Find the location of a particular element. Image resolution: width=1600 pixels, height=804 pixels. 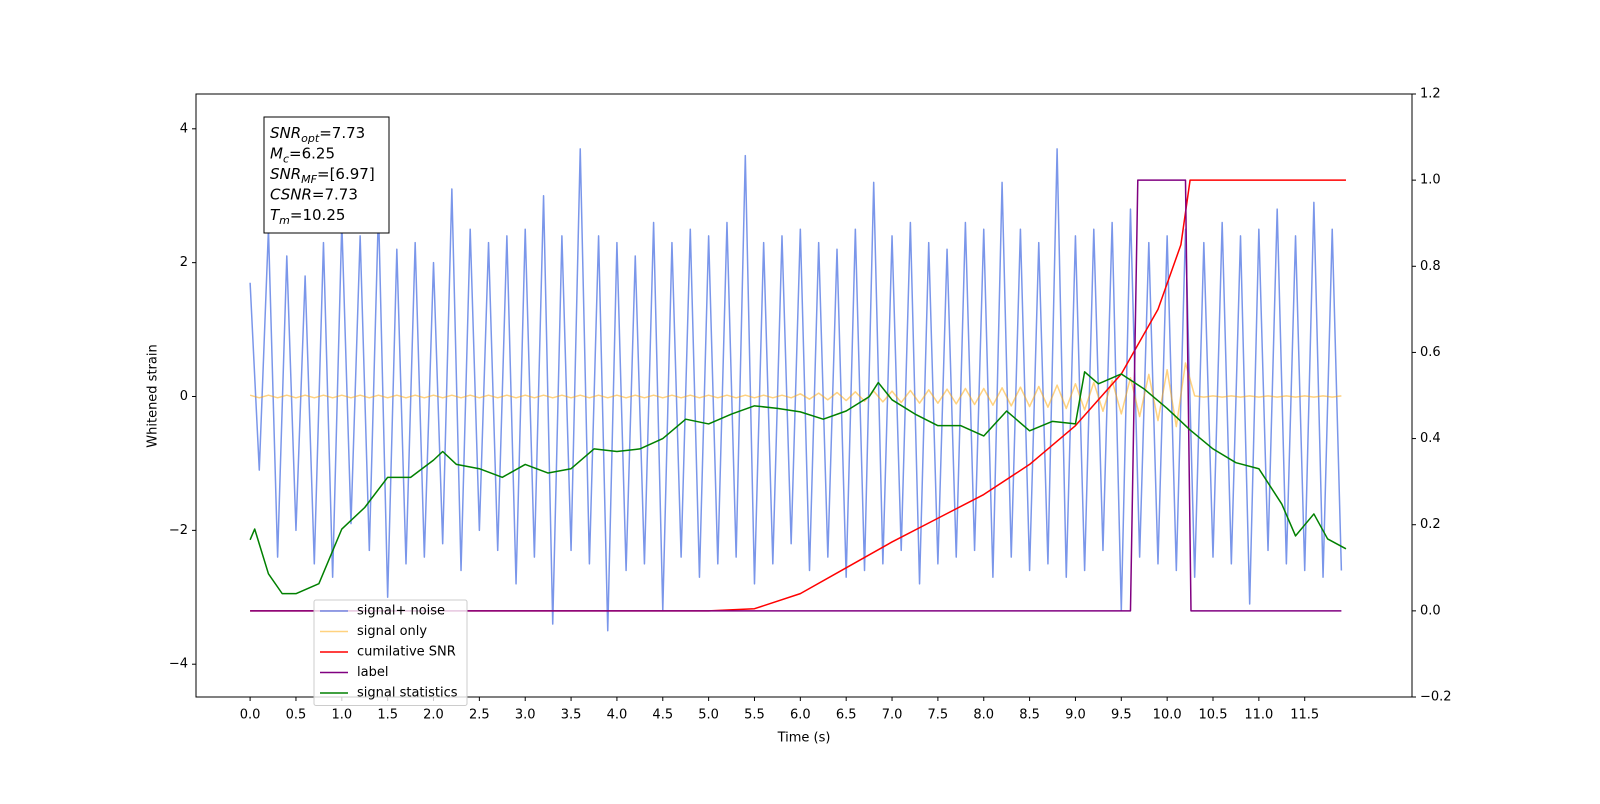

annotation-line: SNRMF=[6.97] is located at coordinates (322, 175).